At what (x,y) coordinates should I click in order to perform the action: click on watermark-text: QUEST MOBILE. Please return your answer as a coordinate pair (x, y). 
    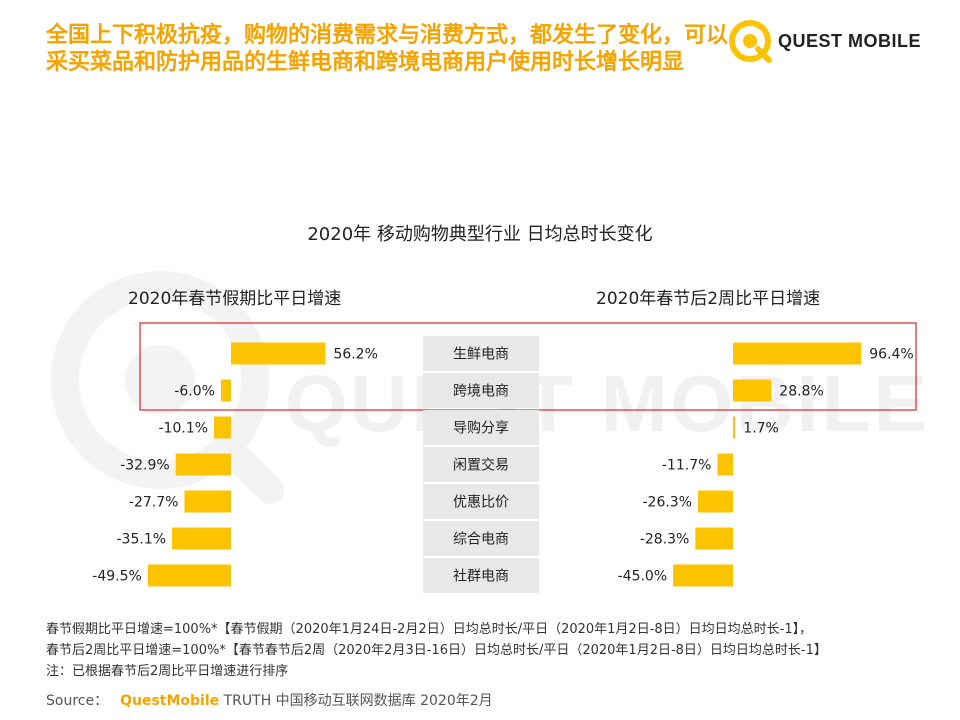
    Looking at the image, I should click on (607, 403).